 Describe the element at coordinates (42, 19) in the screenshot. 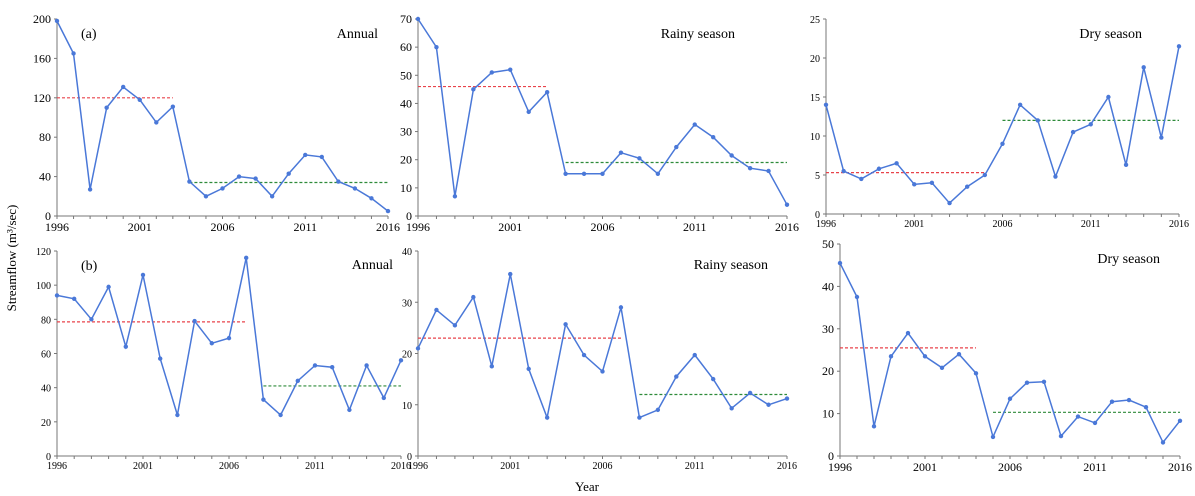

I see `y-tick-label: 200` at that location.